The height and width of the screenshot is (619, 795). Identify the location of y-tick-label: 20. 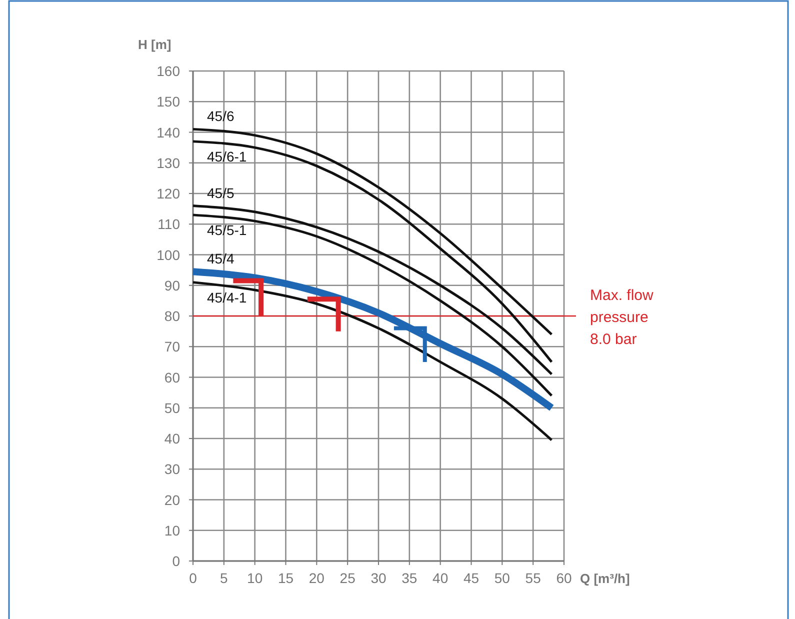
(172, 500).